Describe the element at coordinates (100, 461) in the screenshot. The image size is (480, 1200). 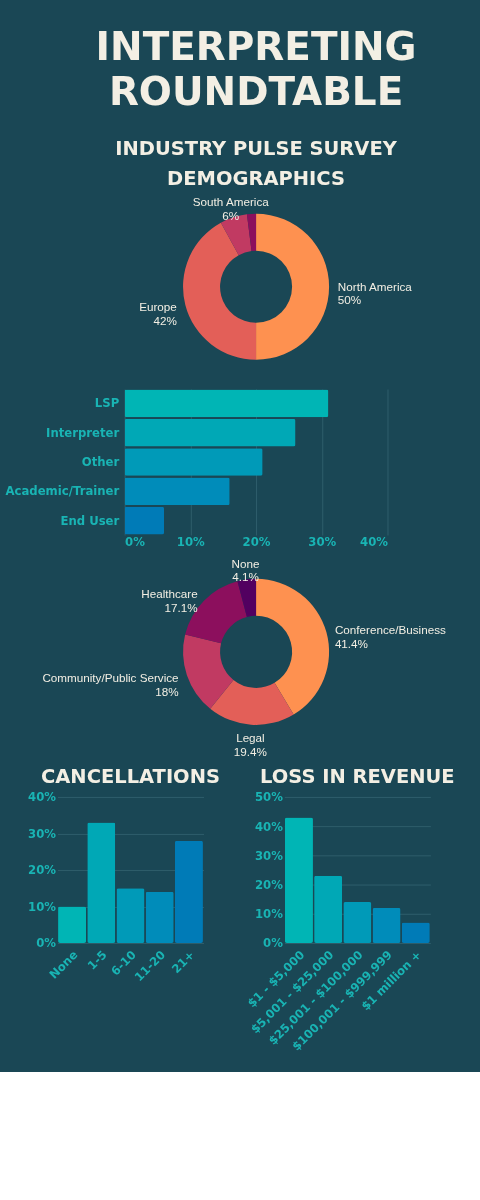
I see `y-tick-label: Other` at that location.